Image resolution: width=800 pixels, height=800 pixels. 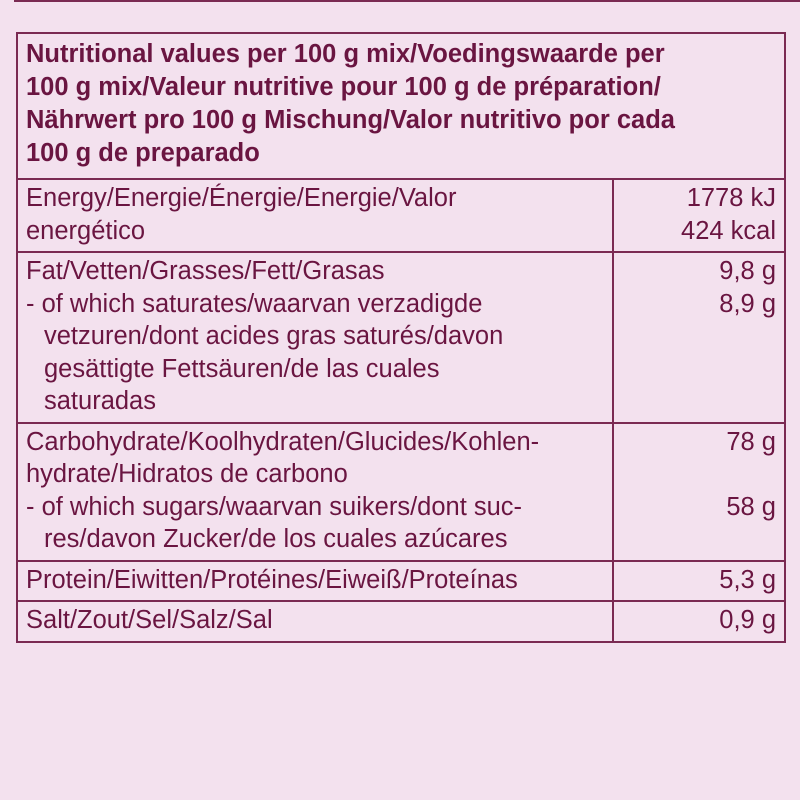 What do you see at coordinates (751, 441) in the screenshot?
I see `carbohydrate-amount: 78 g` at bounding box center [751, 441].